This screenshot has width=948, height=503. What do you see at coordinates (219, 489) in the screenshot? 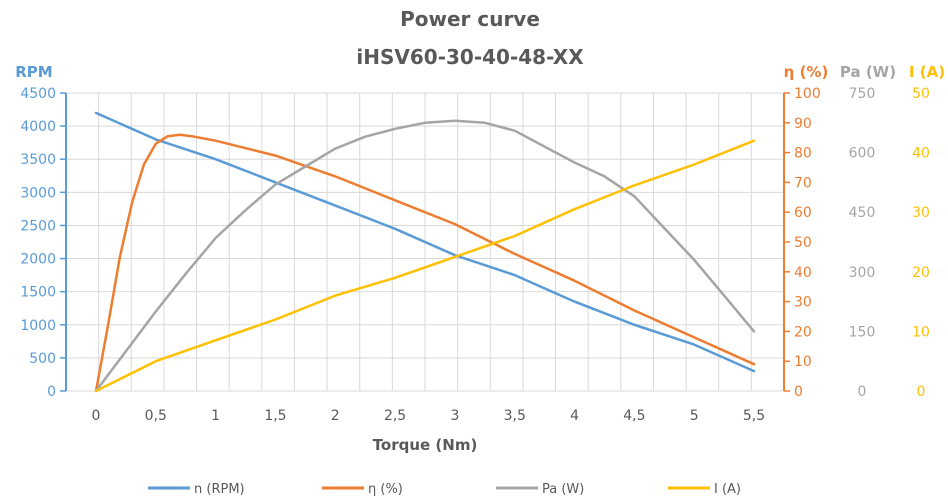
I see `legend-label-rpm: n (RPM)` at bounding box center [219, 489].